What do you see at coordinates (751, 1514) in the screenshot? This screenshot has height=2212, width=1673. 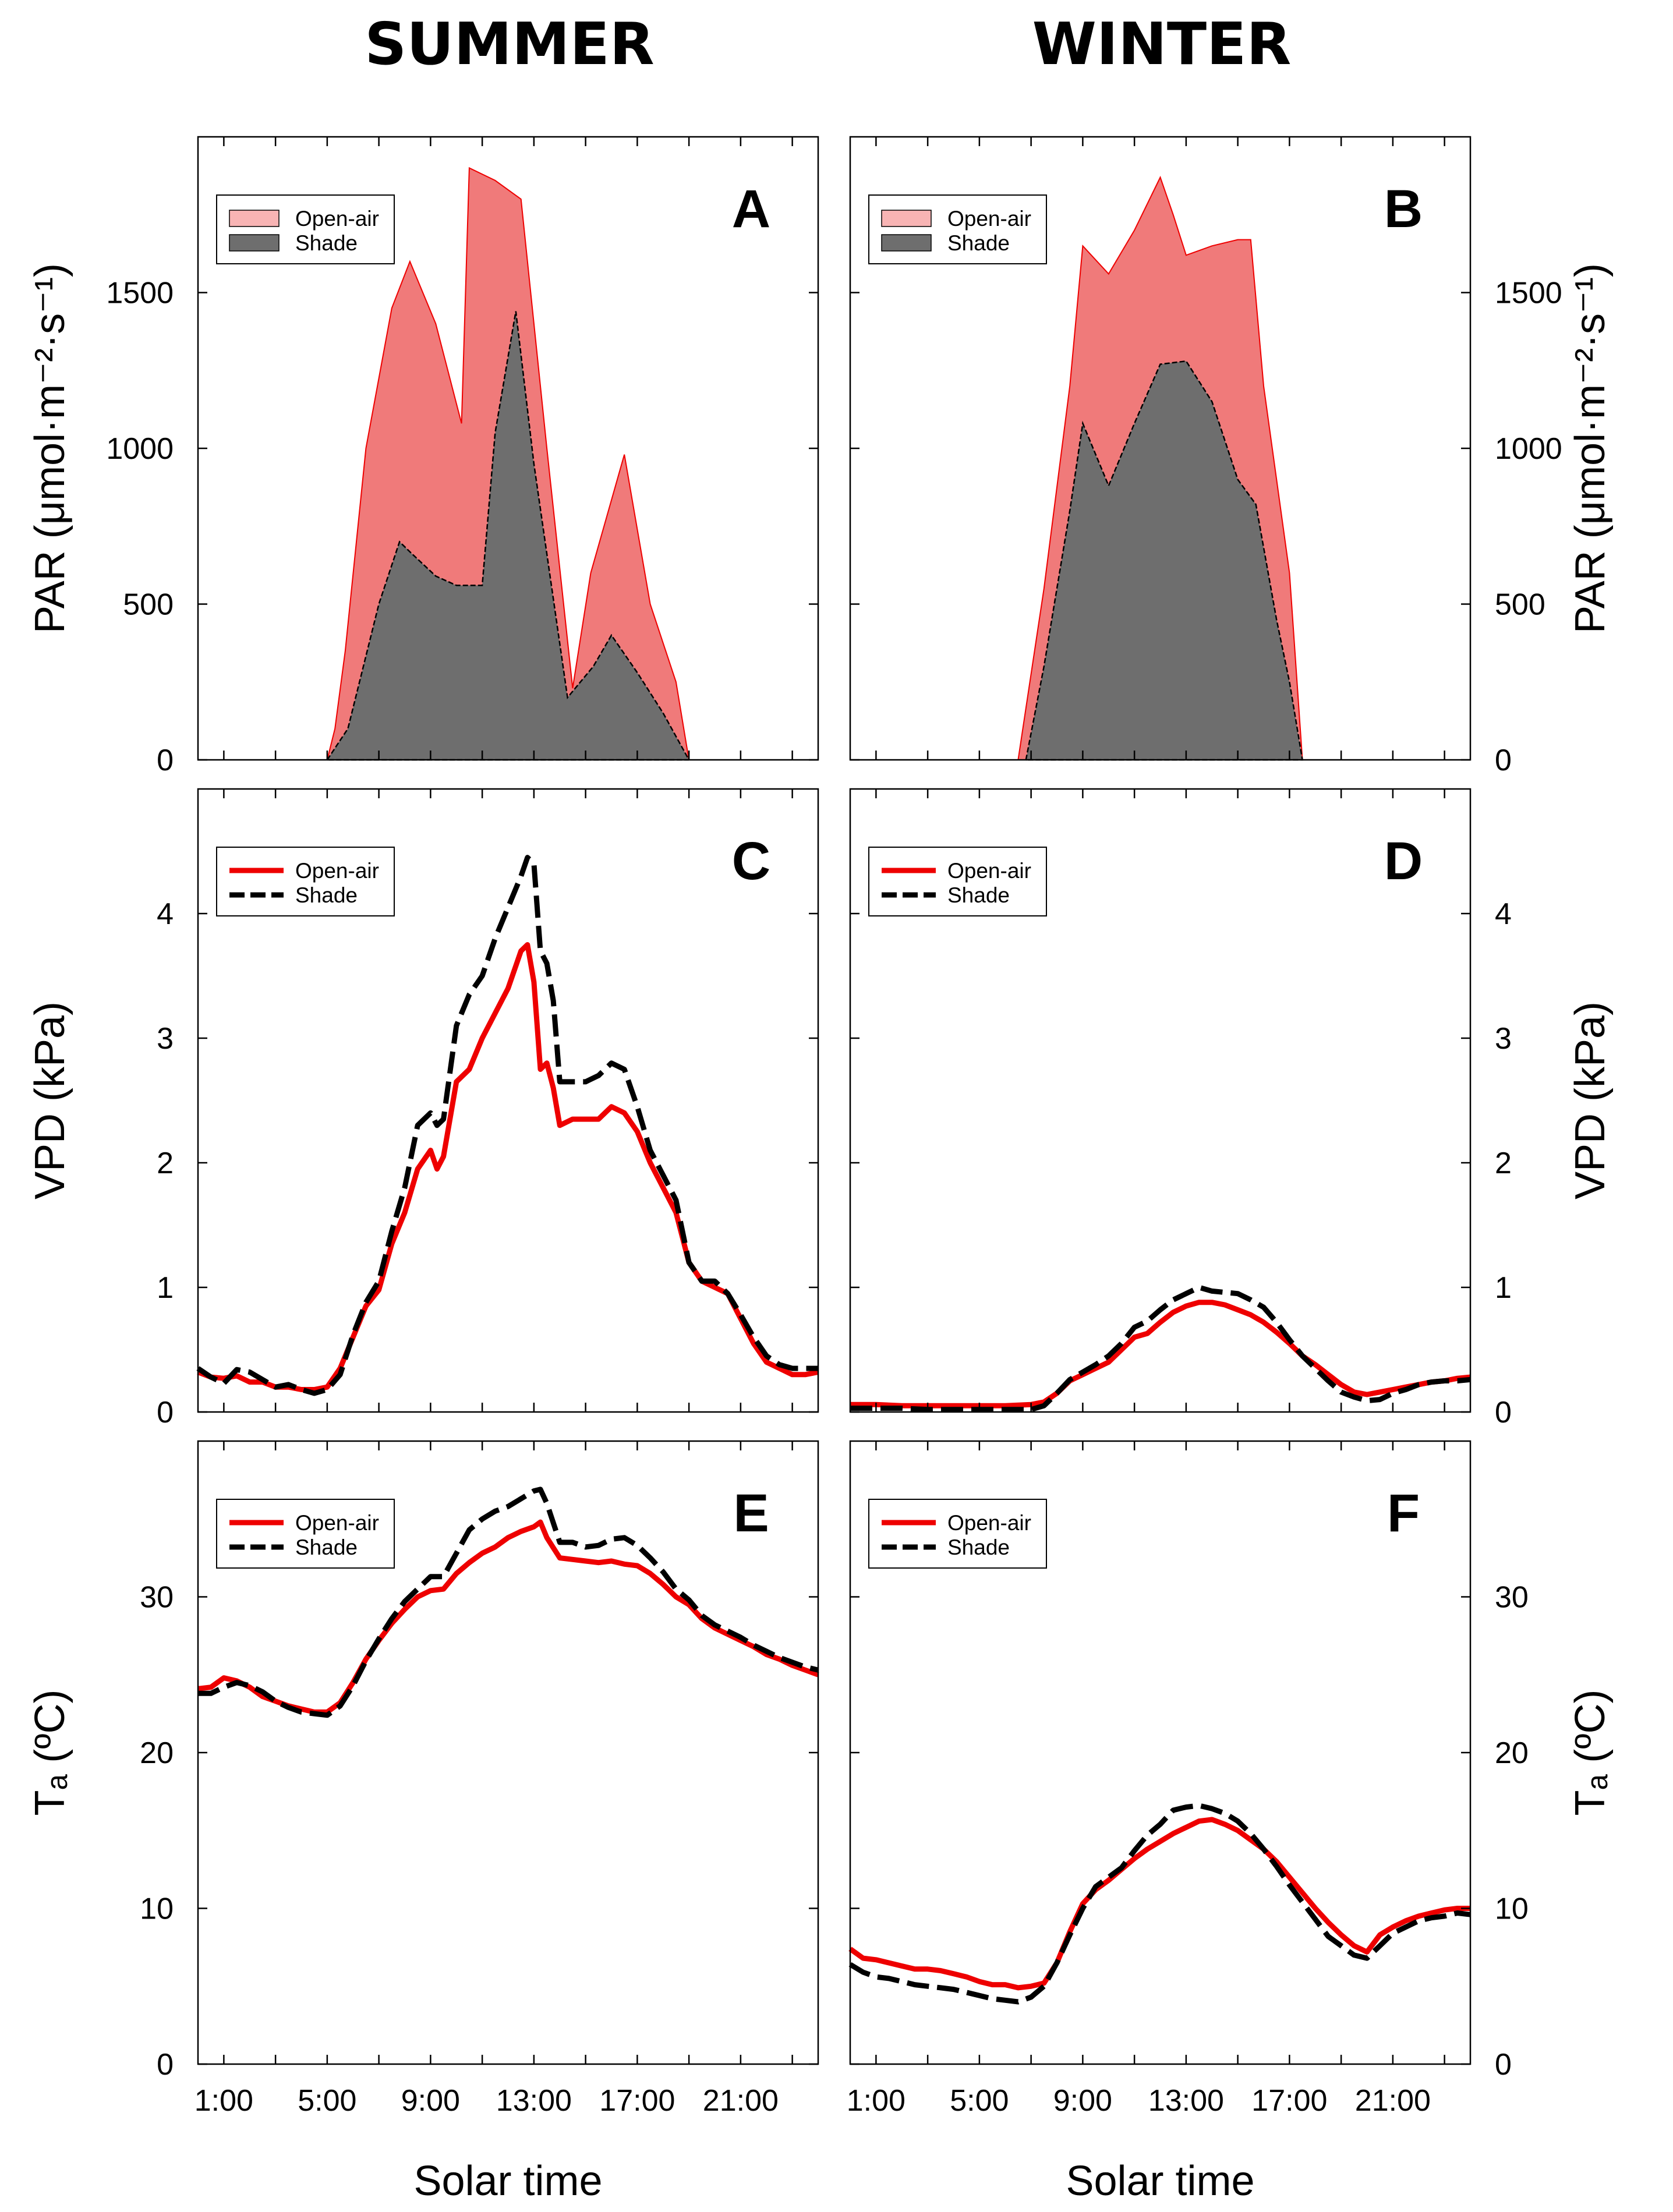 I see `panel-letter: E` at bounding box center [751, 1514].